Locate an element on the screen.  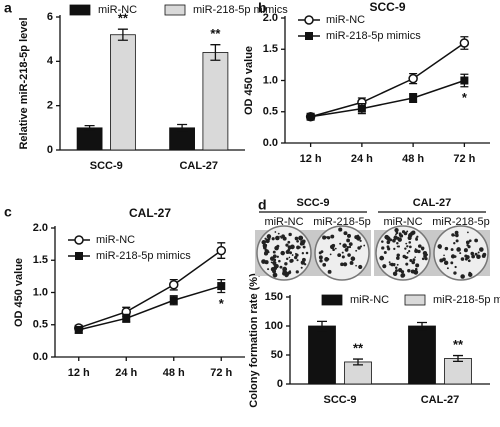
y-axis-label: Colony formation rate (%) is located at coordinates (254, 340).